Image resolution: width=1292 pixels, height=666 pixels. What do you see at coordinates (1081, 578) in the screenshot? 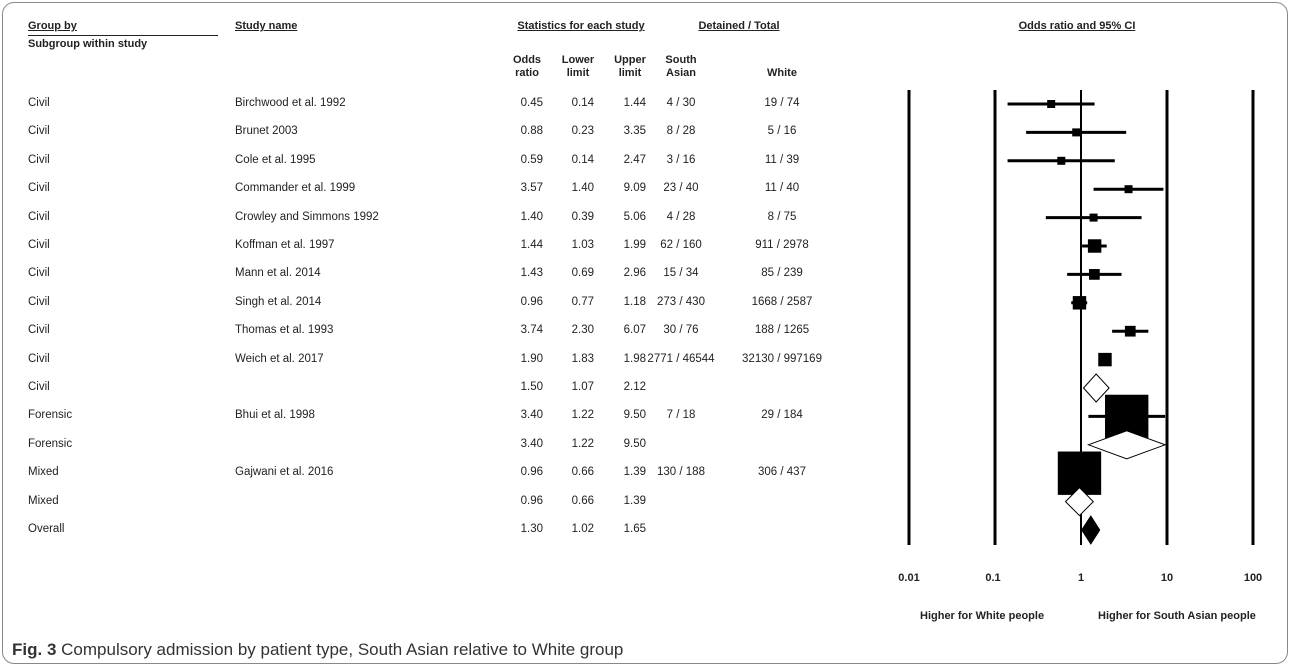
I see `x-tick-label: 1` at bounding box center [1081, 578].